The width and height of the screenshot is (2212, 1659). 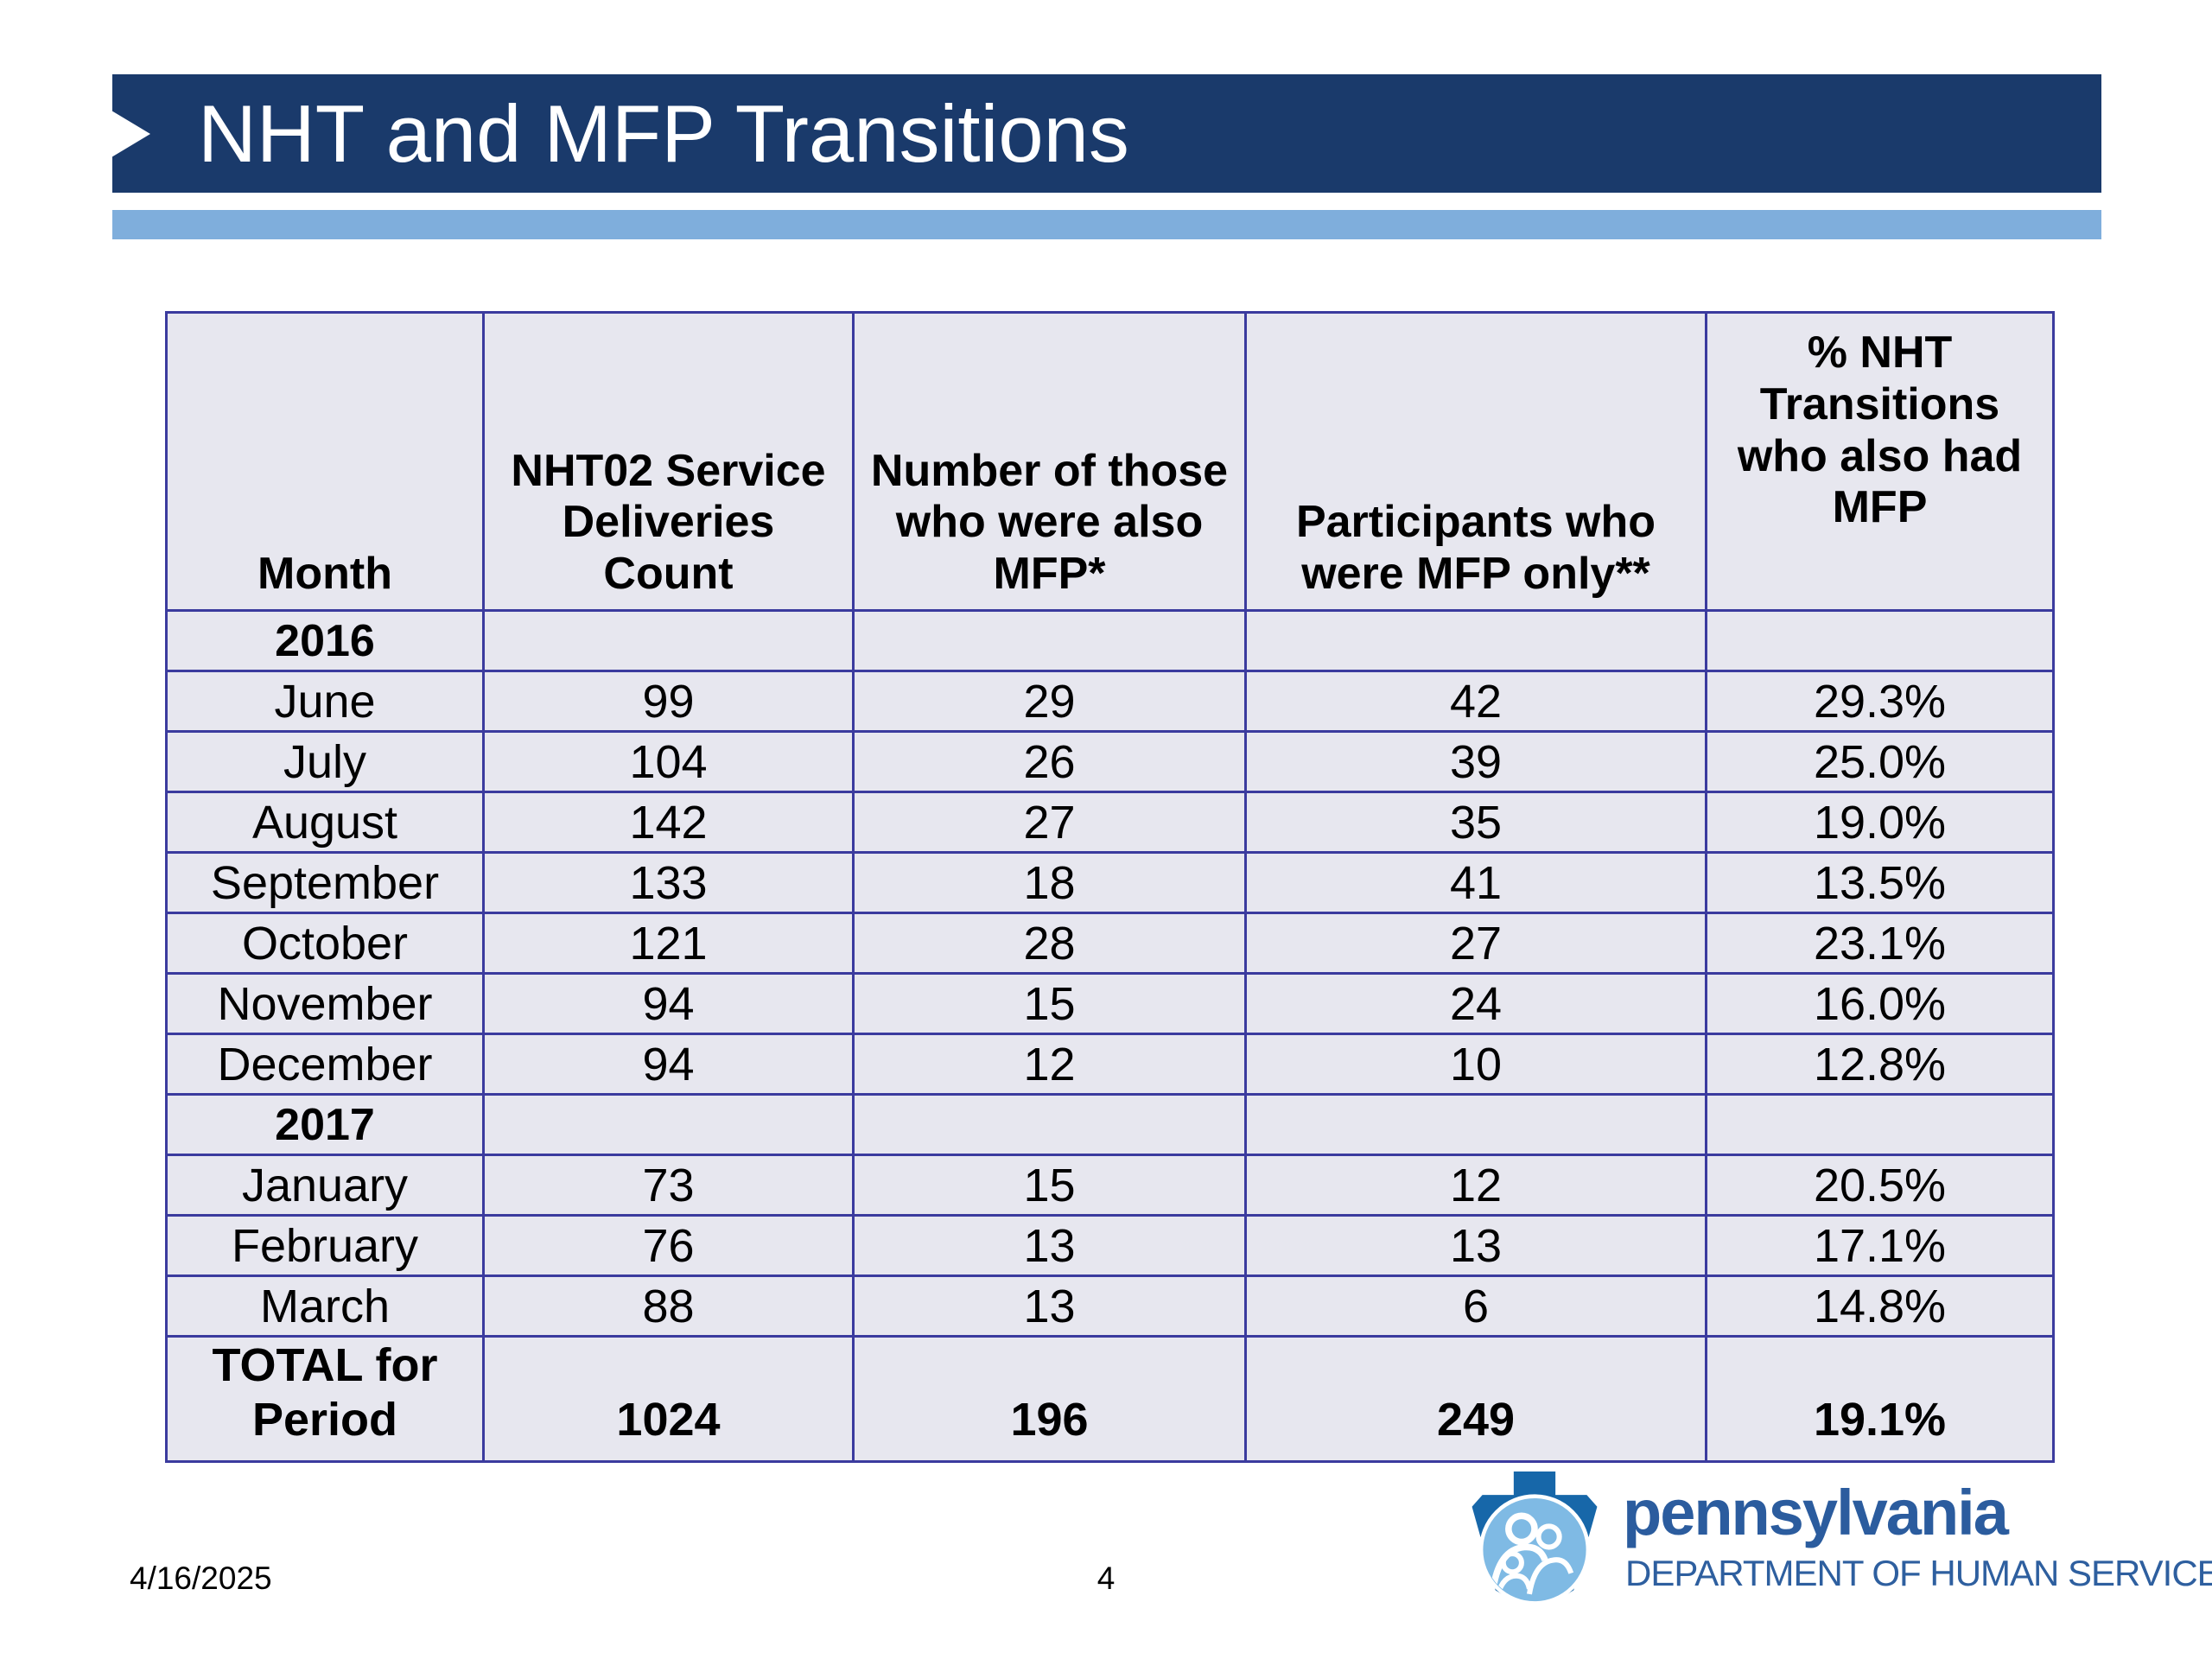 What do you see at coordinates (1475, 882) in the screenshot?
I see `value-cell: 41` at bounding box center [1475, 882].